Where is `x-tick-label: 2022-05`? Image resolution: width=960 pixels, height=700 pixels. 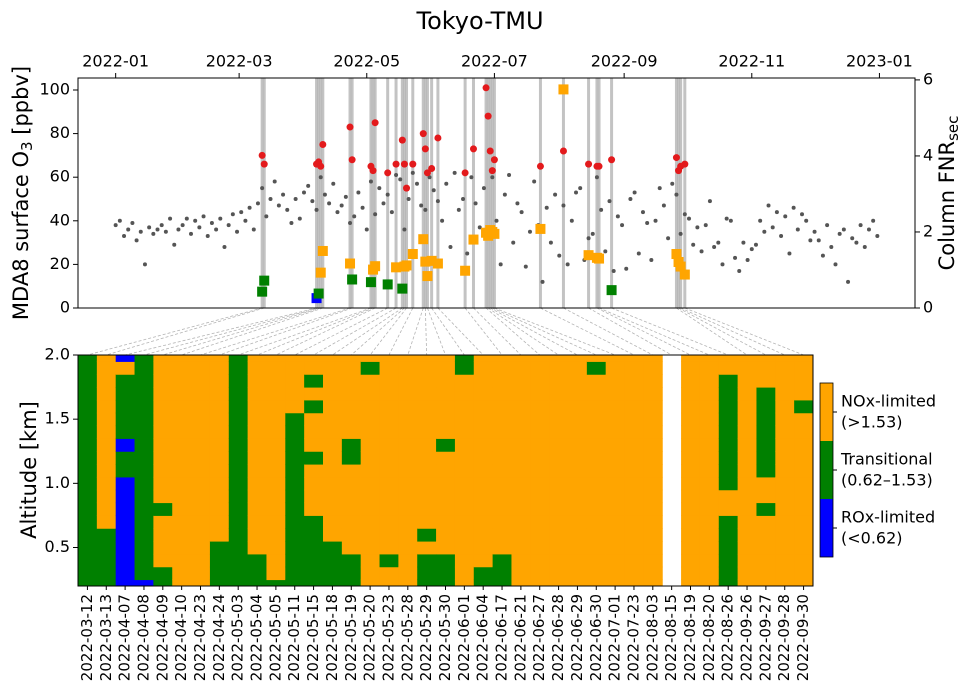 x-tick-label: 2022-05 is located at coordinates (366, 61).